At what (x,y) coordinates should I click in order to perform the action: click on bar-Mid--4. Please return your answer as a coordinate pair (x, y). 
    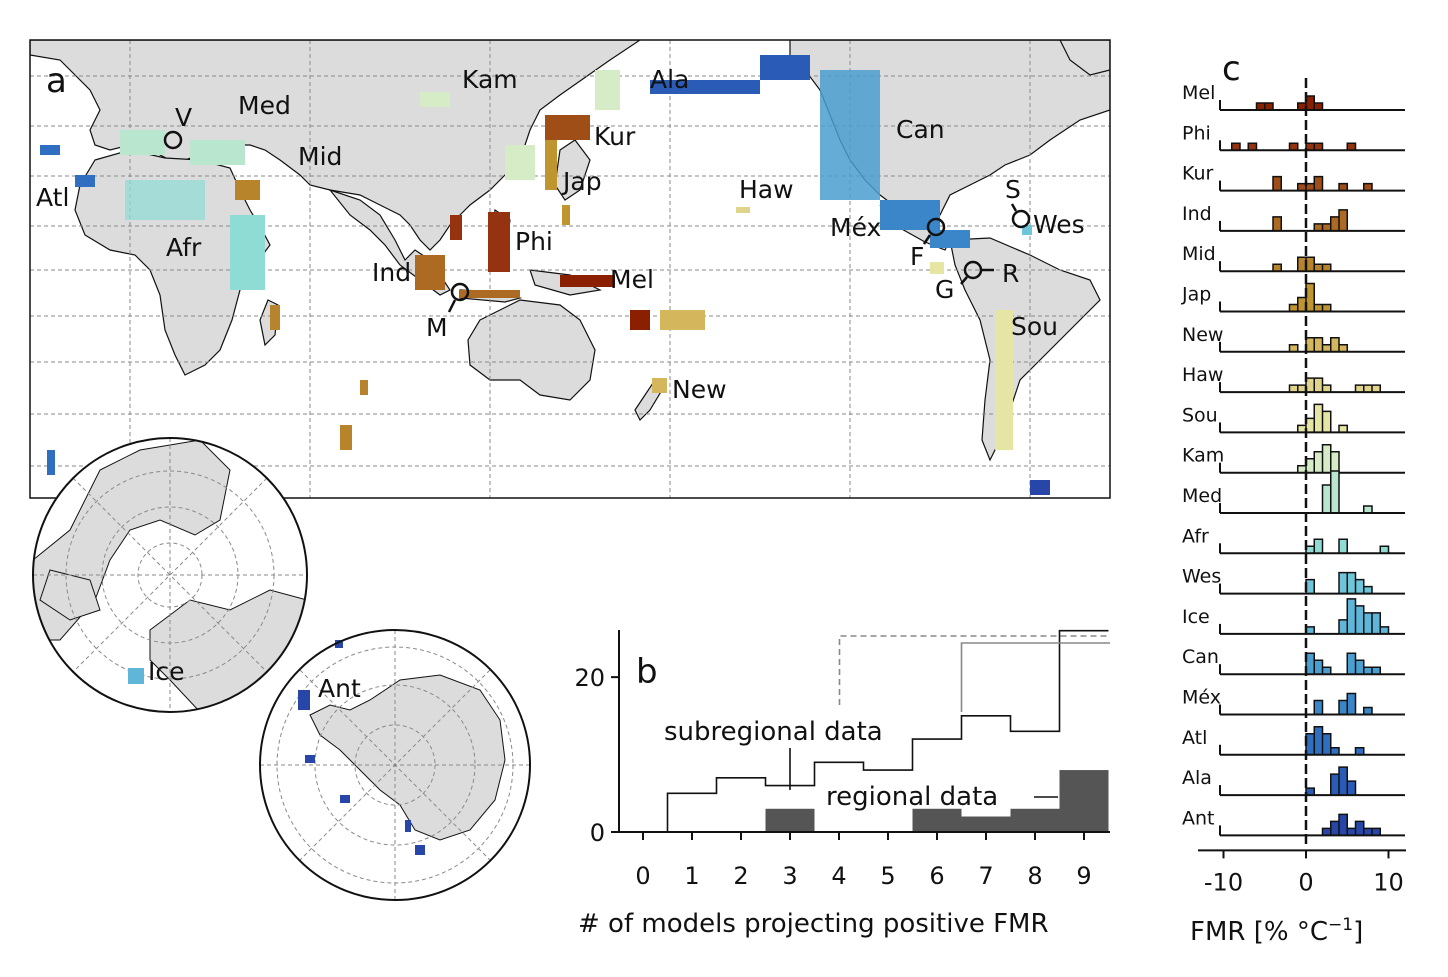
    Looking at the image, I should click on (1277, 268).